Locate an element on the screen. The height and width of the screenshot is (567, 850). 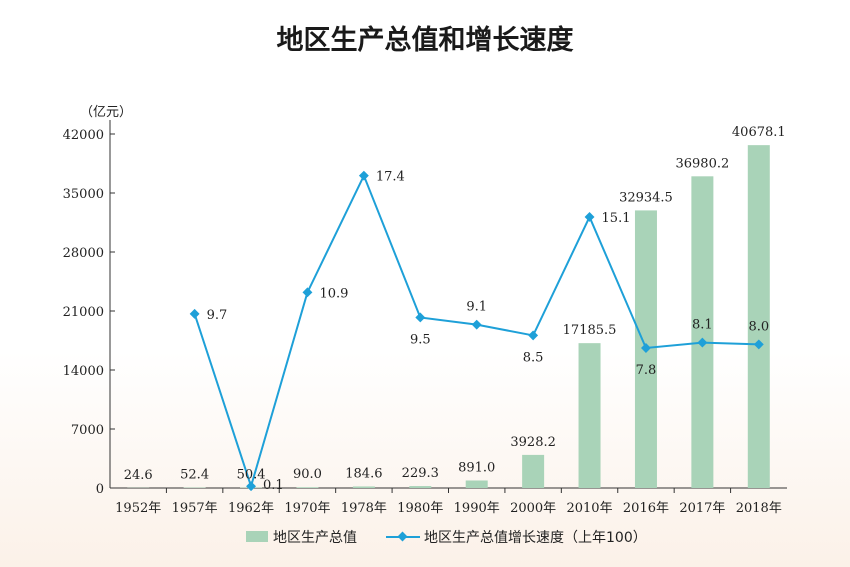
bar-value-label: 184.6 is located at coordinates (363, 473).